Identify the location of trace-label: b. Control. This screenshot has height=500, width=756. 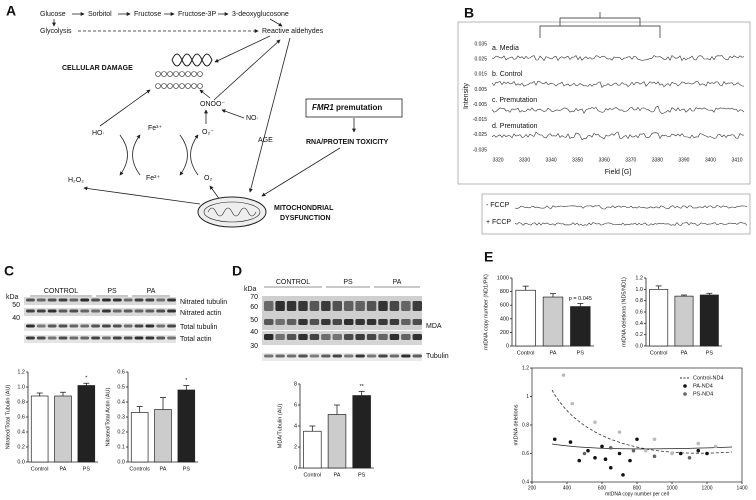
(507, 74).